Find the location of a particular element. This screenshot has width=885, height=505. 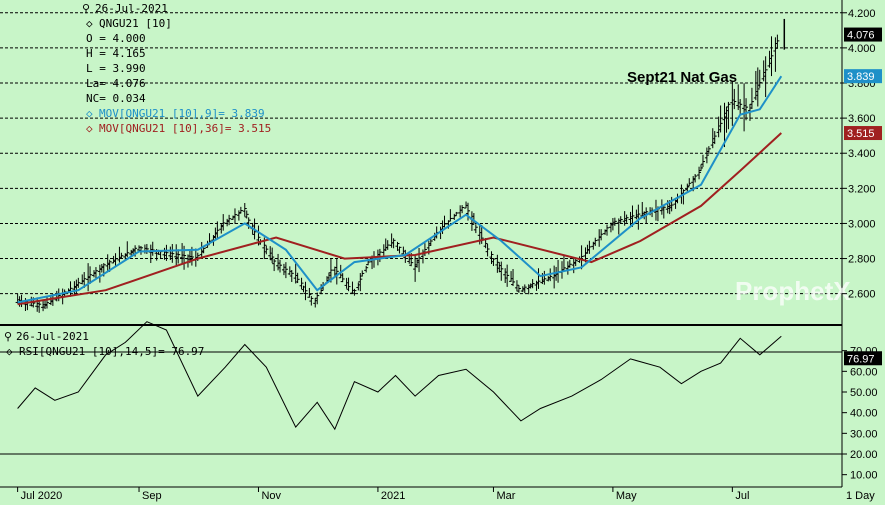

header-date: 26-Jul-2021 is located at coordinates (131, 8).